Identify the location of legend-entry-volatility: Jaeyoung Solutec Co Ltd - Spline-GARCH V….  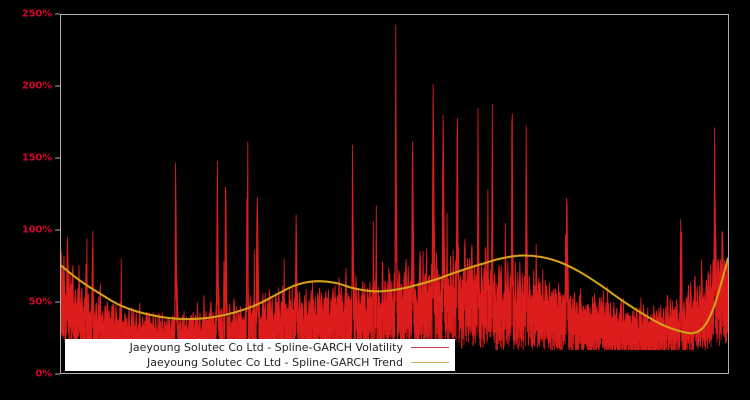
(257, 347).